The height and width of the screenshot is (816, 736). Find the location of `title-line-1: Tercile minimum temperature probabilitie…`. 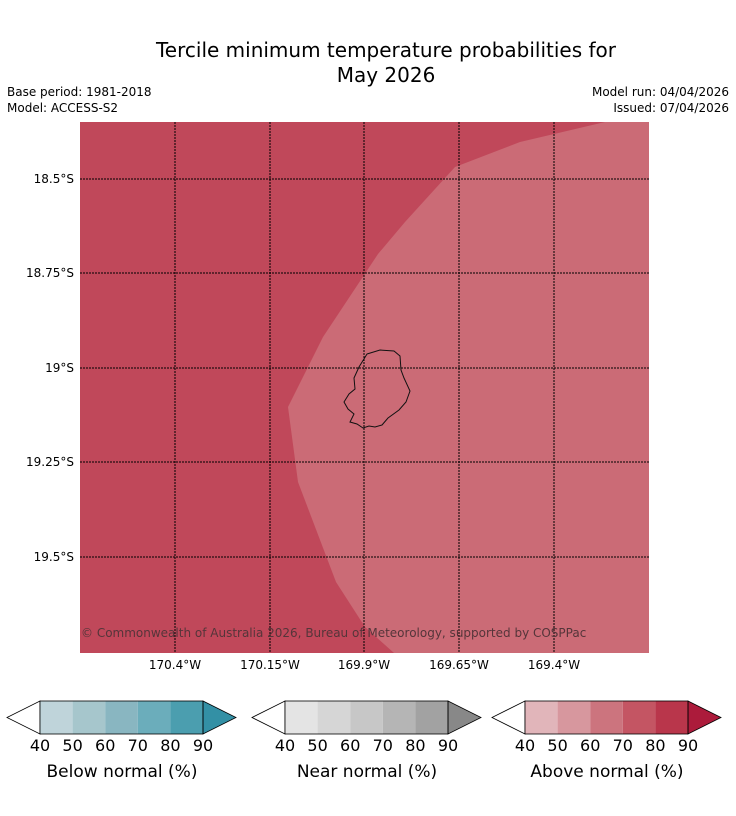

title-line-1: Tercile minimum temperature probabilitie… is located at coordinates (386, 50).